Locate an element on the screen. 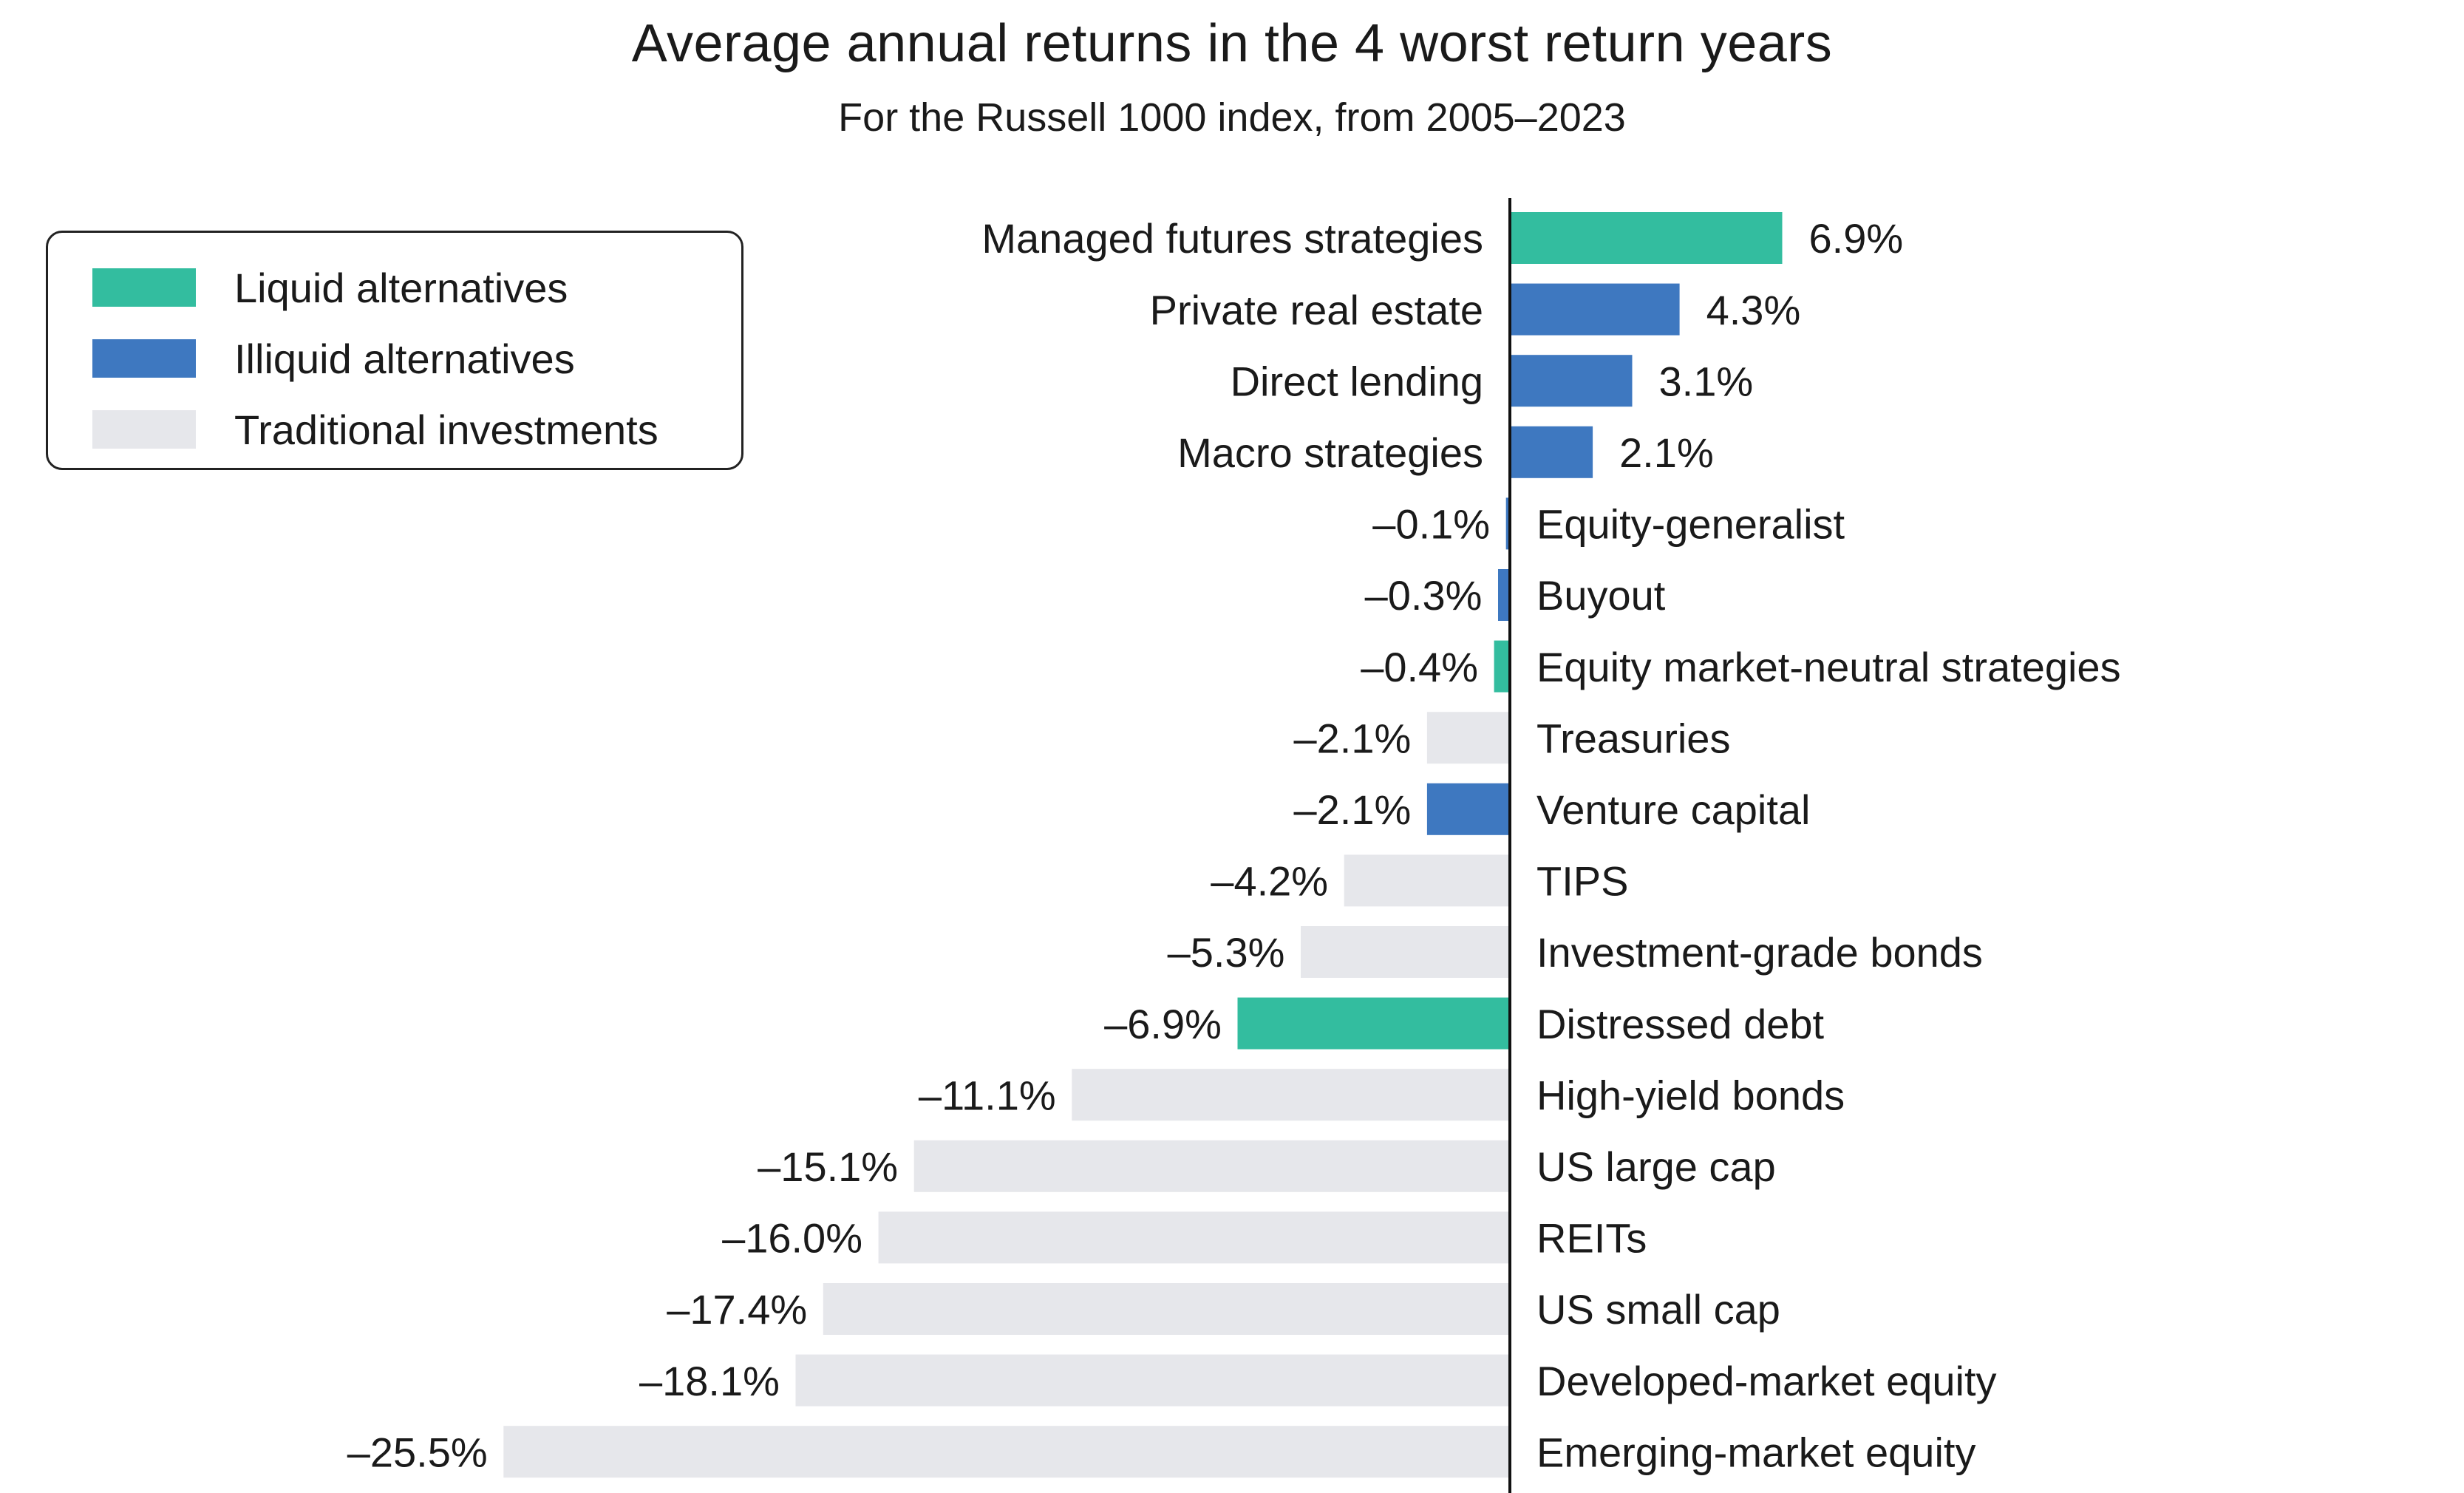 This screenshot has width=2464, height=1493. bar-private-real-estate is located at coordinates (1595, 309).